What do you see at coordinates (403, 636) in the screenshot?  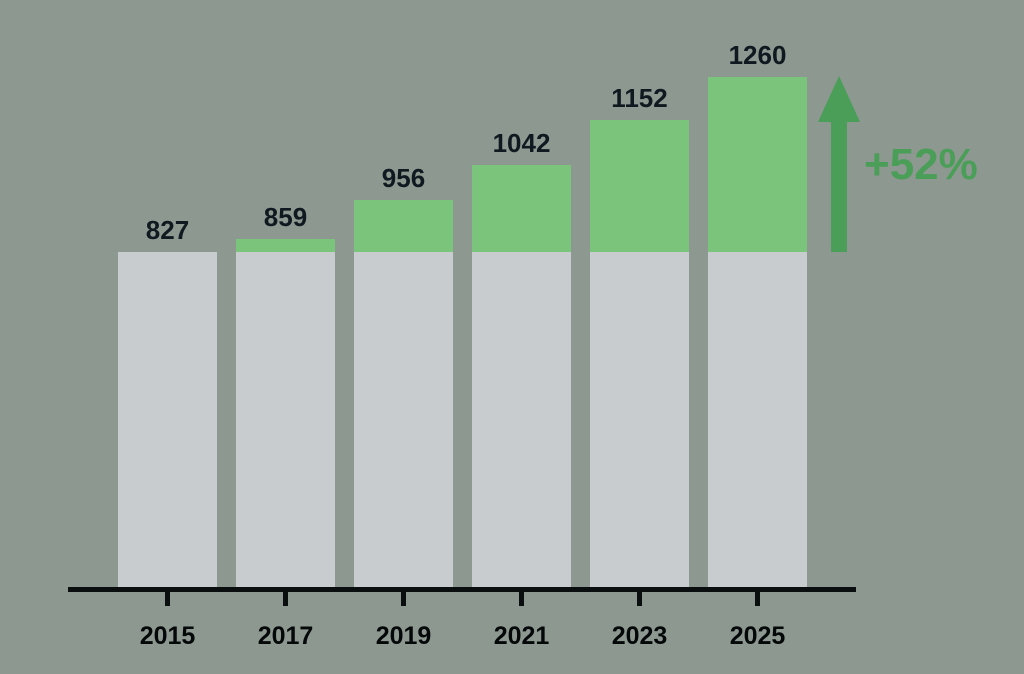 I see `x-tick-label: 2019` at bounding box center [403, 636].